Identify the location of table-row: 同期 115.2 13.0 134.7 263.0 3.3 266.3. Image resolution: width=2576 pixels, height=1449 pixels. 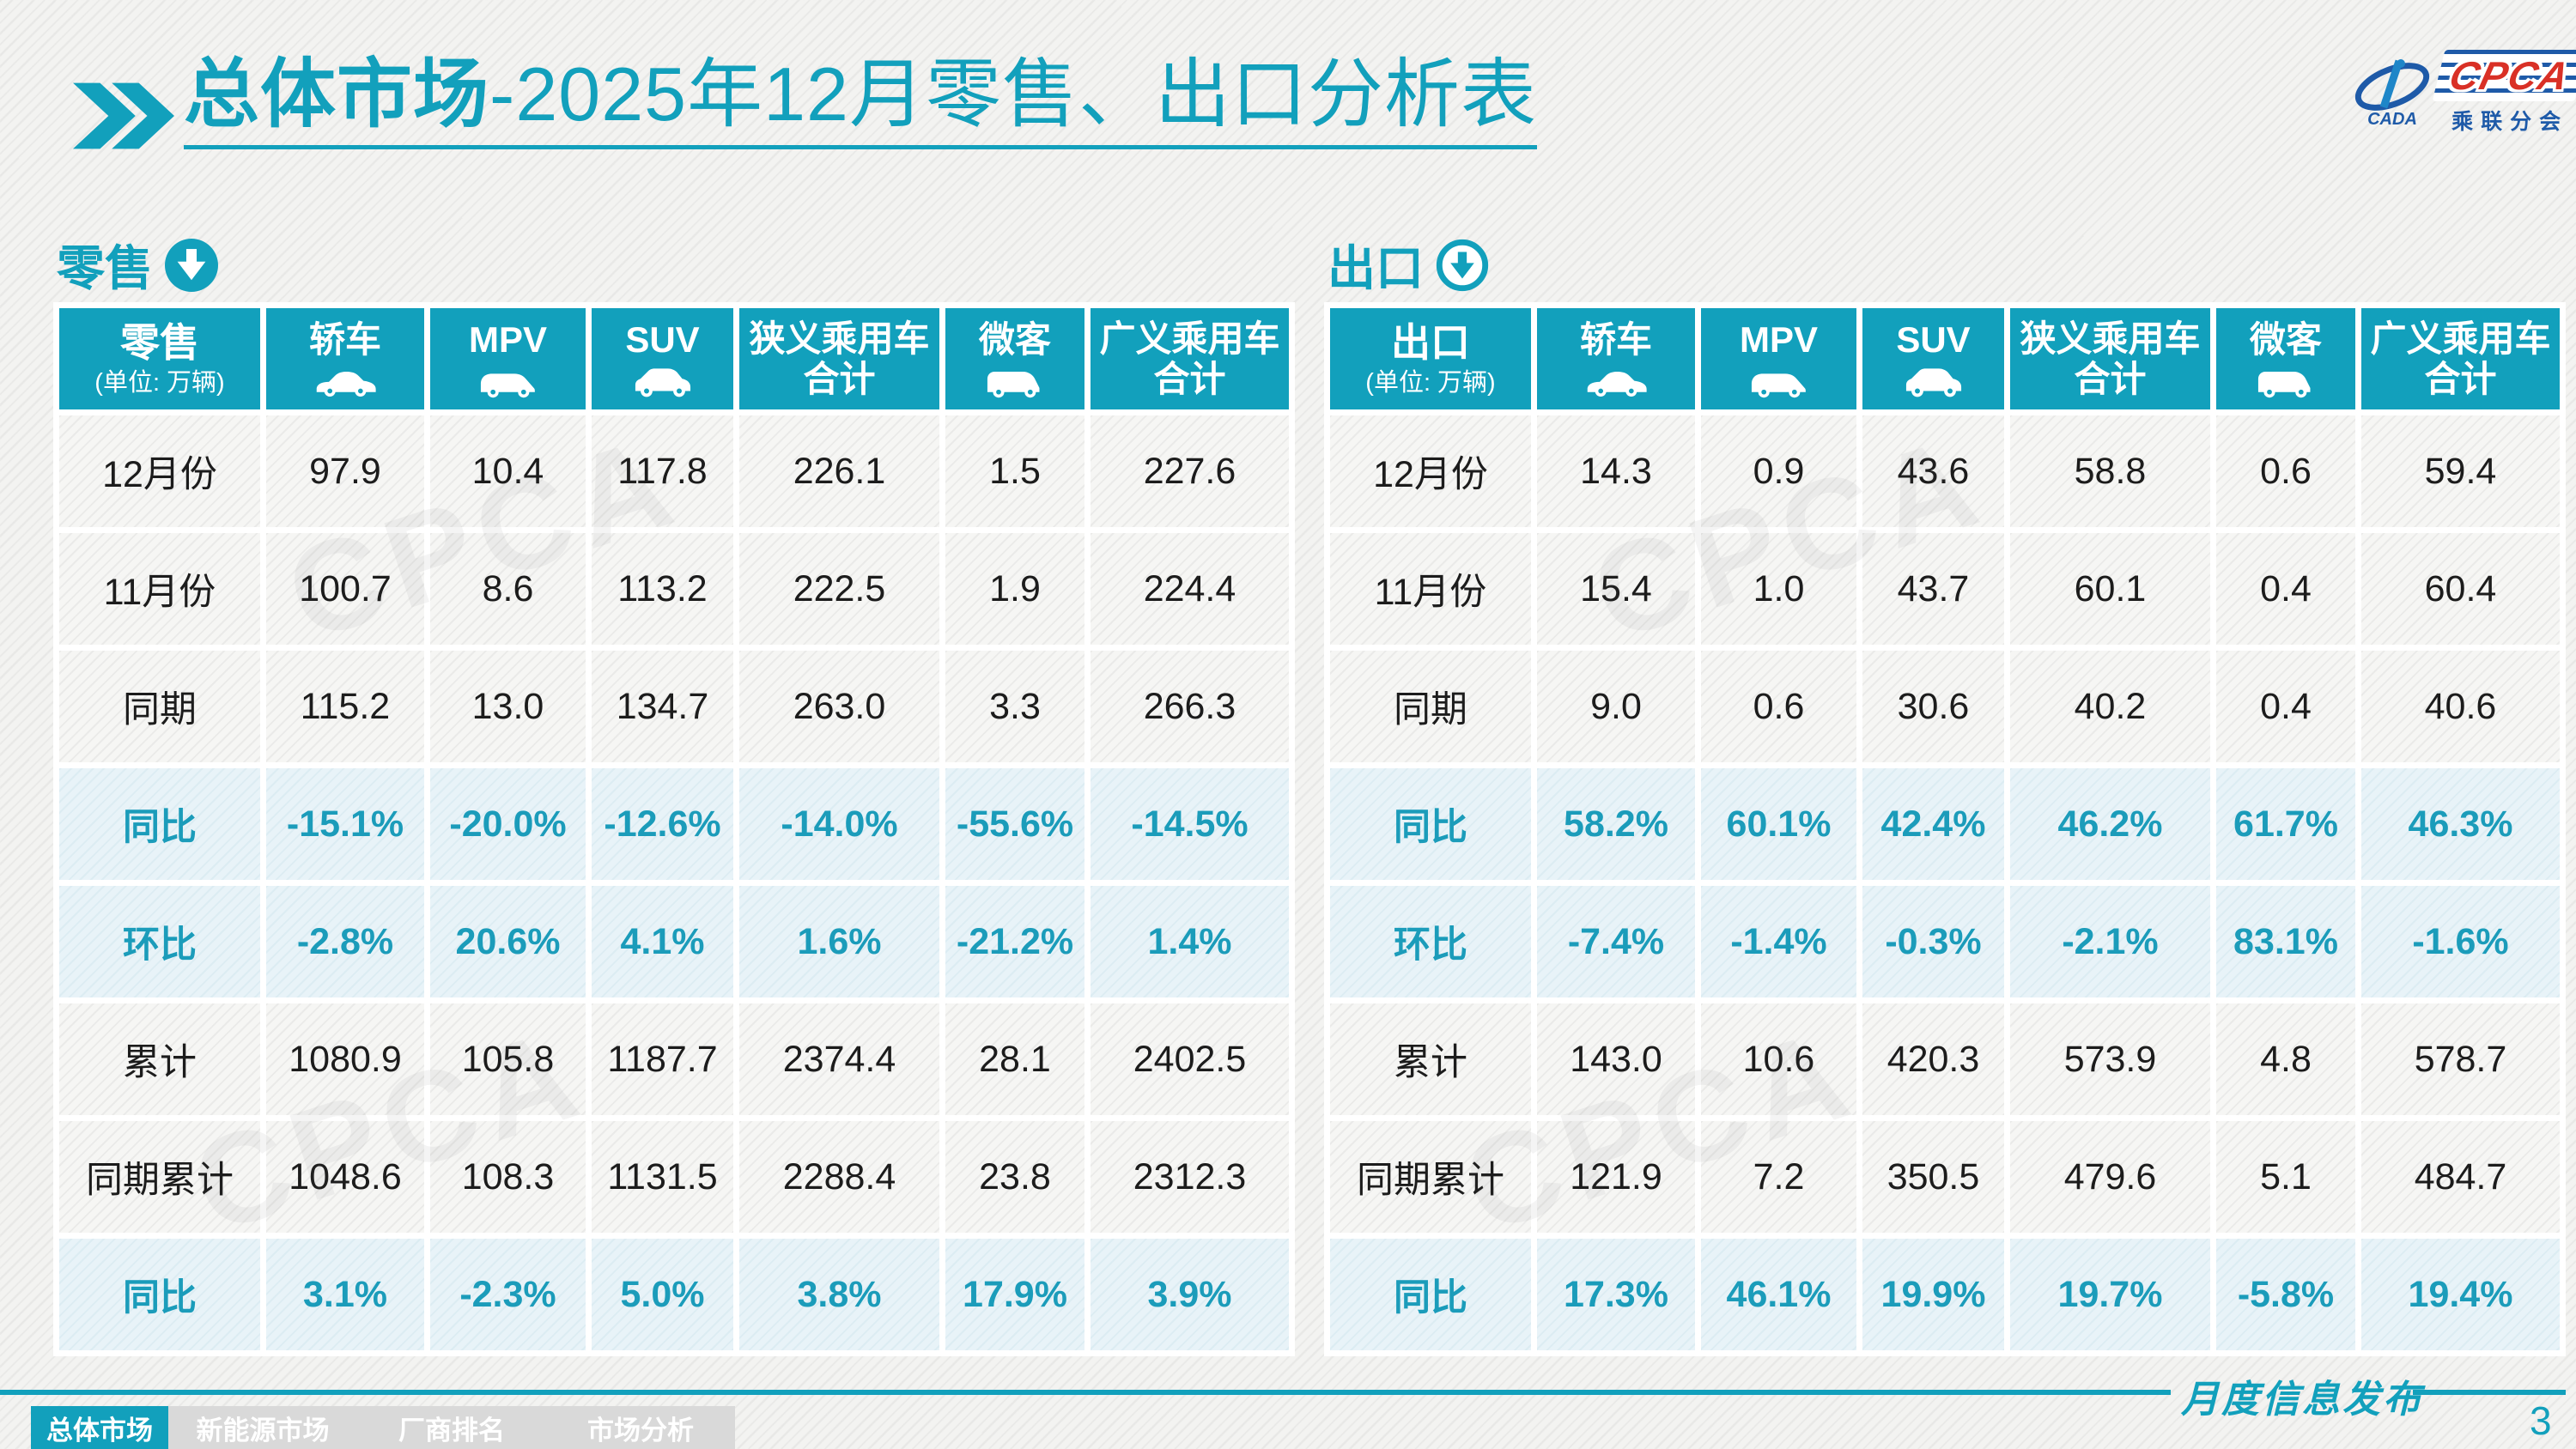
(674, 706).